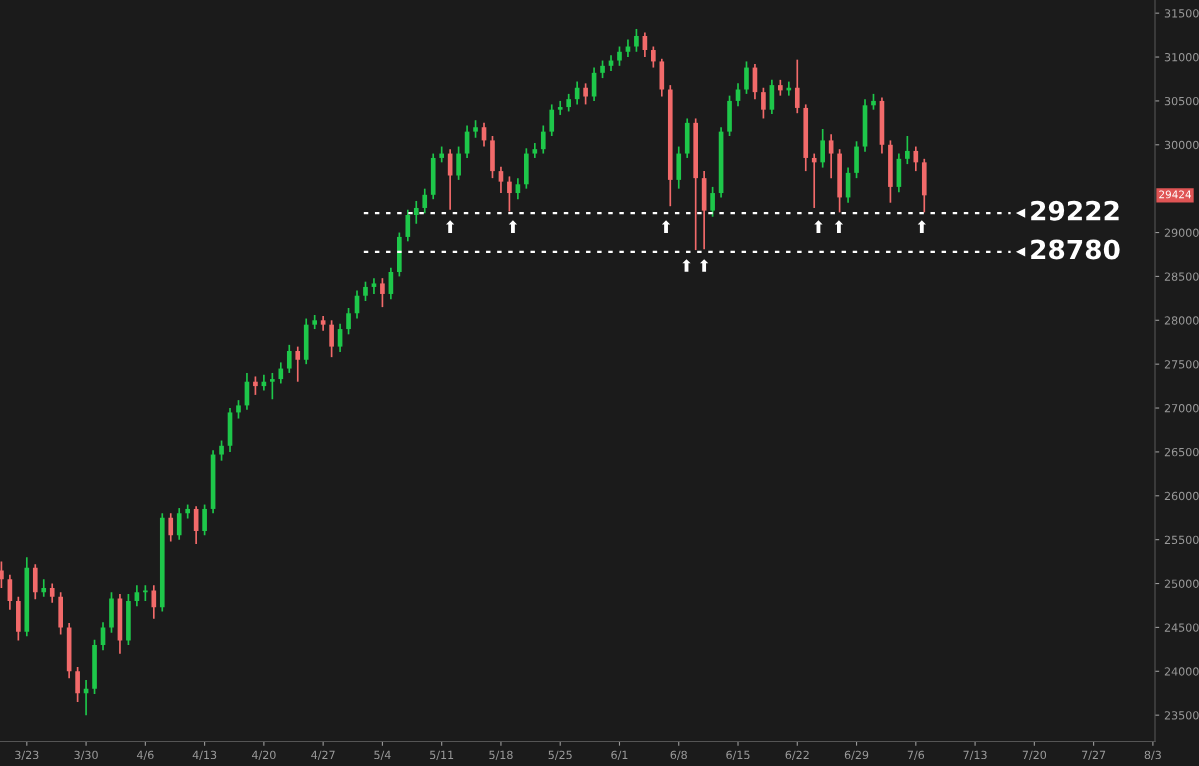  What do you see at coordinates (975, 755) in the screenshot?
I see `x-tick-label: 7/13` at bounding box center [975, 755].